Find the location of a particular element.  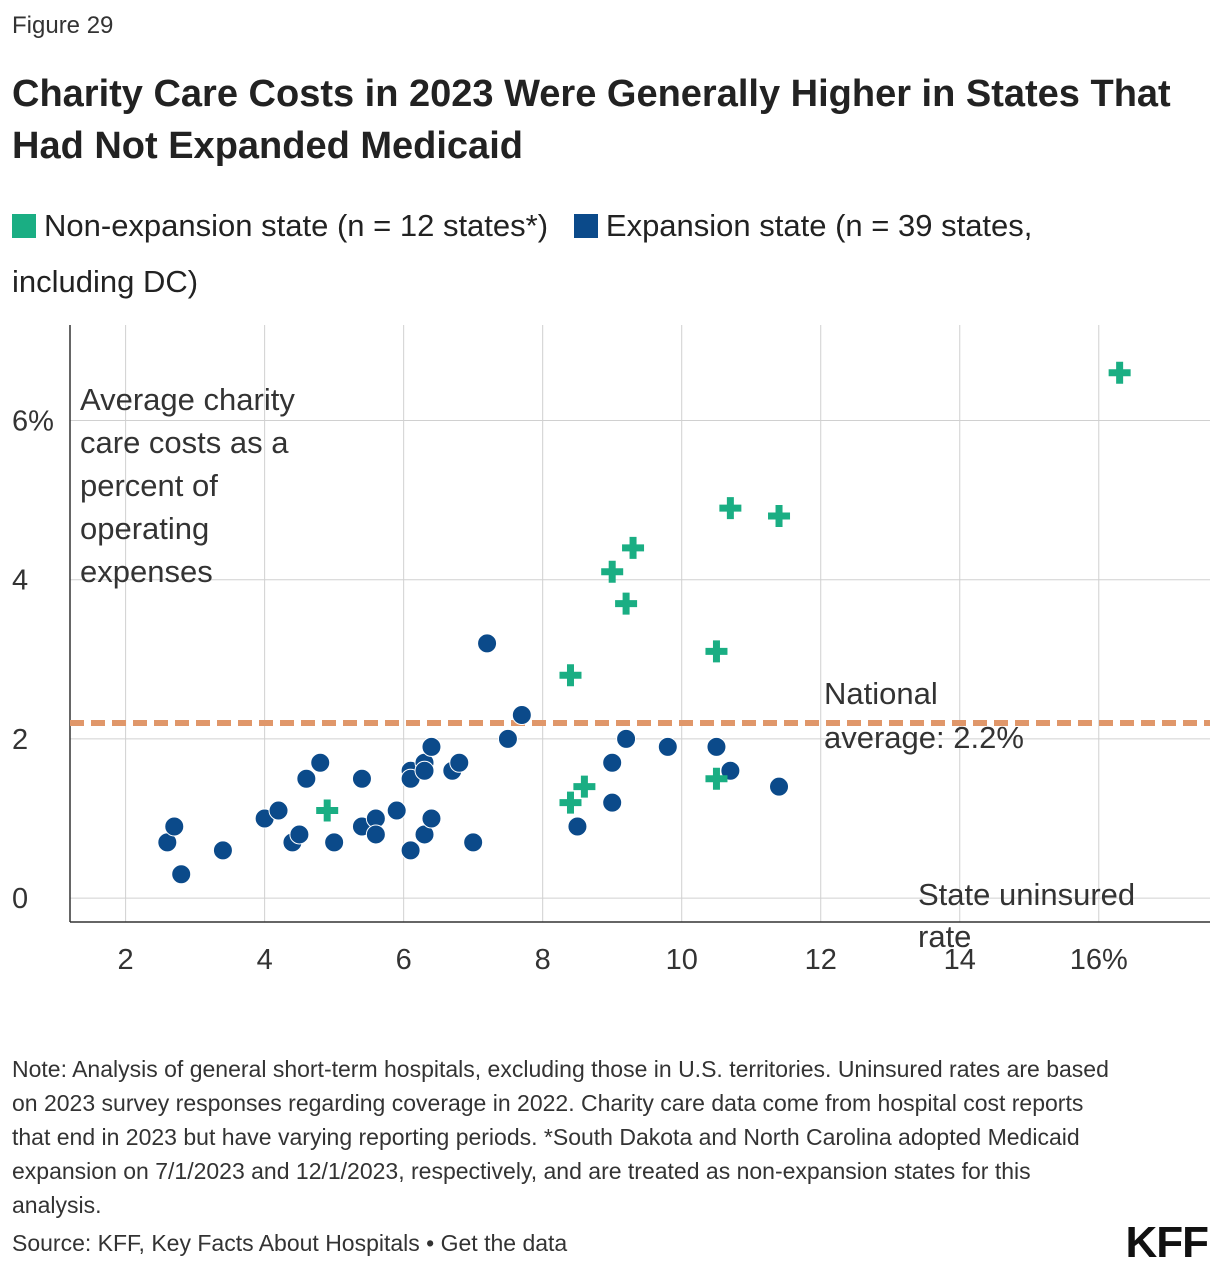

kff-logo: KFF is located at coordinates (1167, 1242).